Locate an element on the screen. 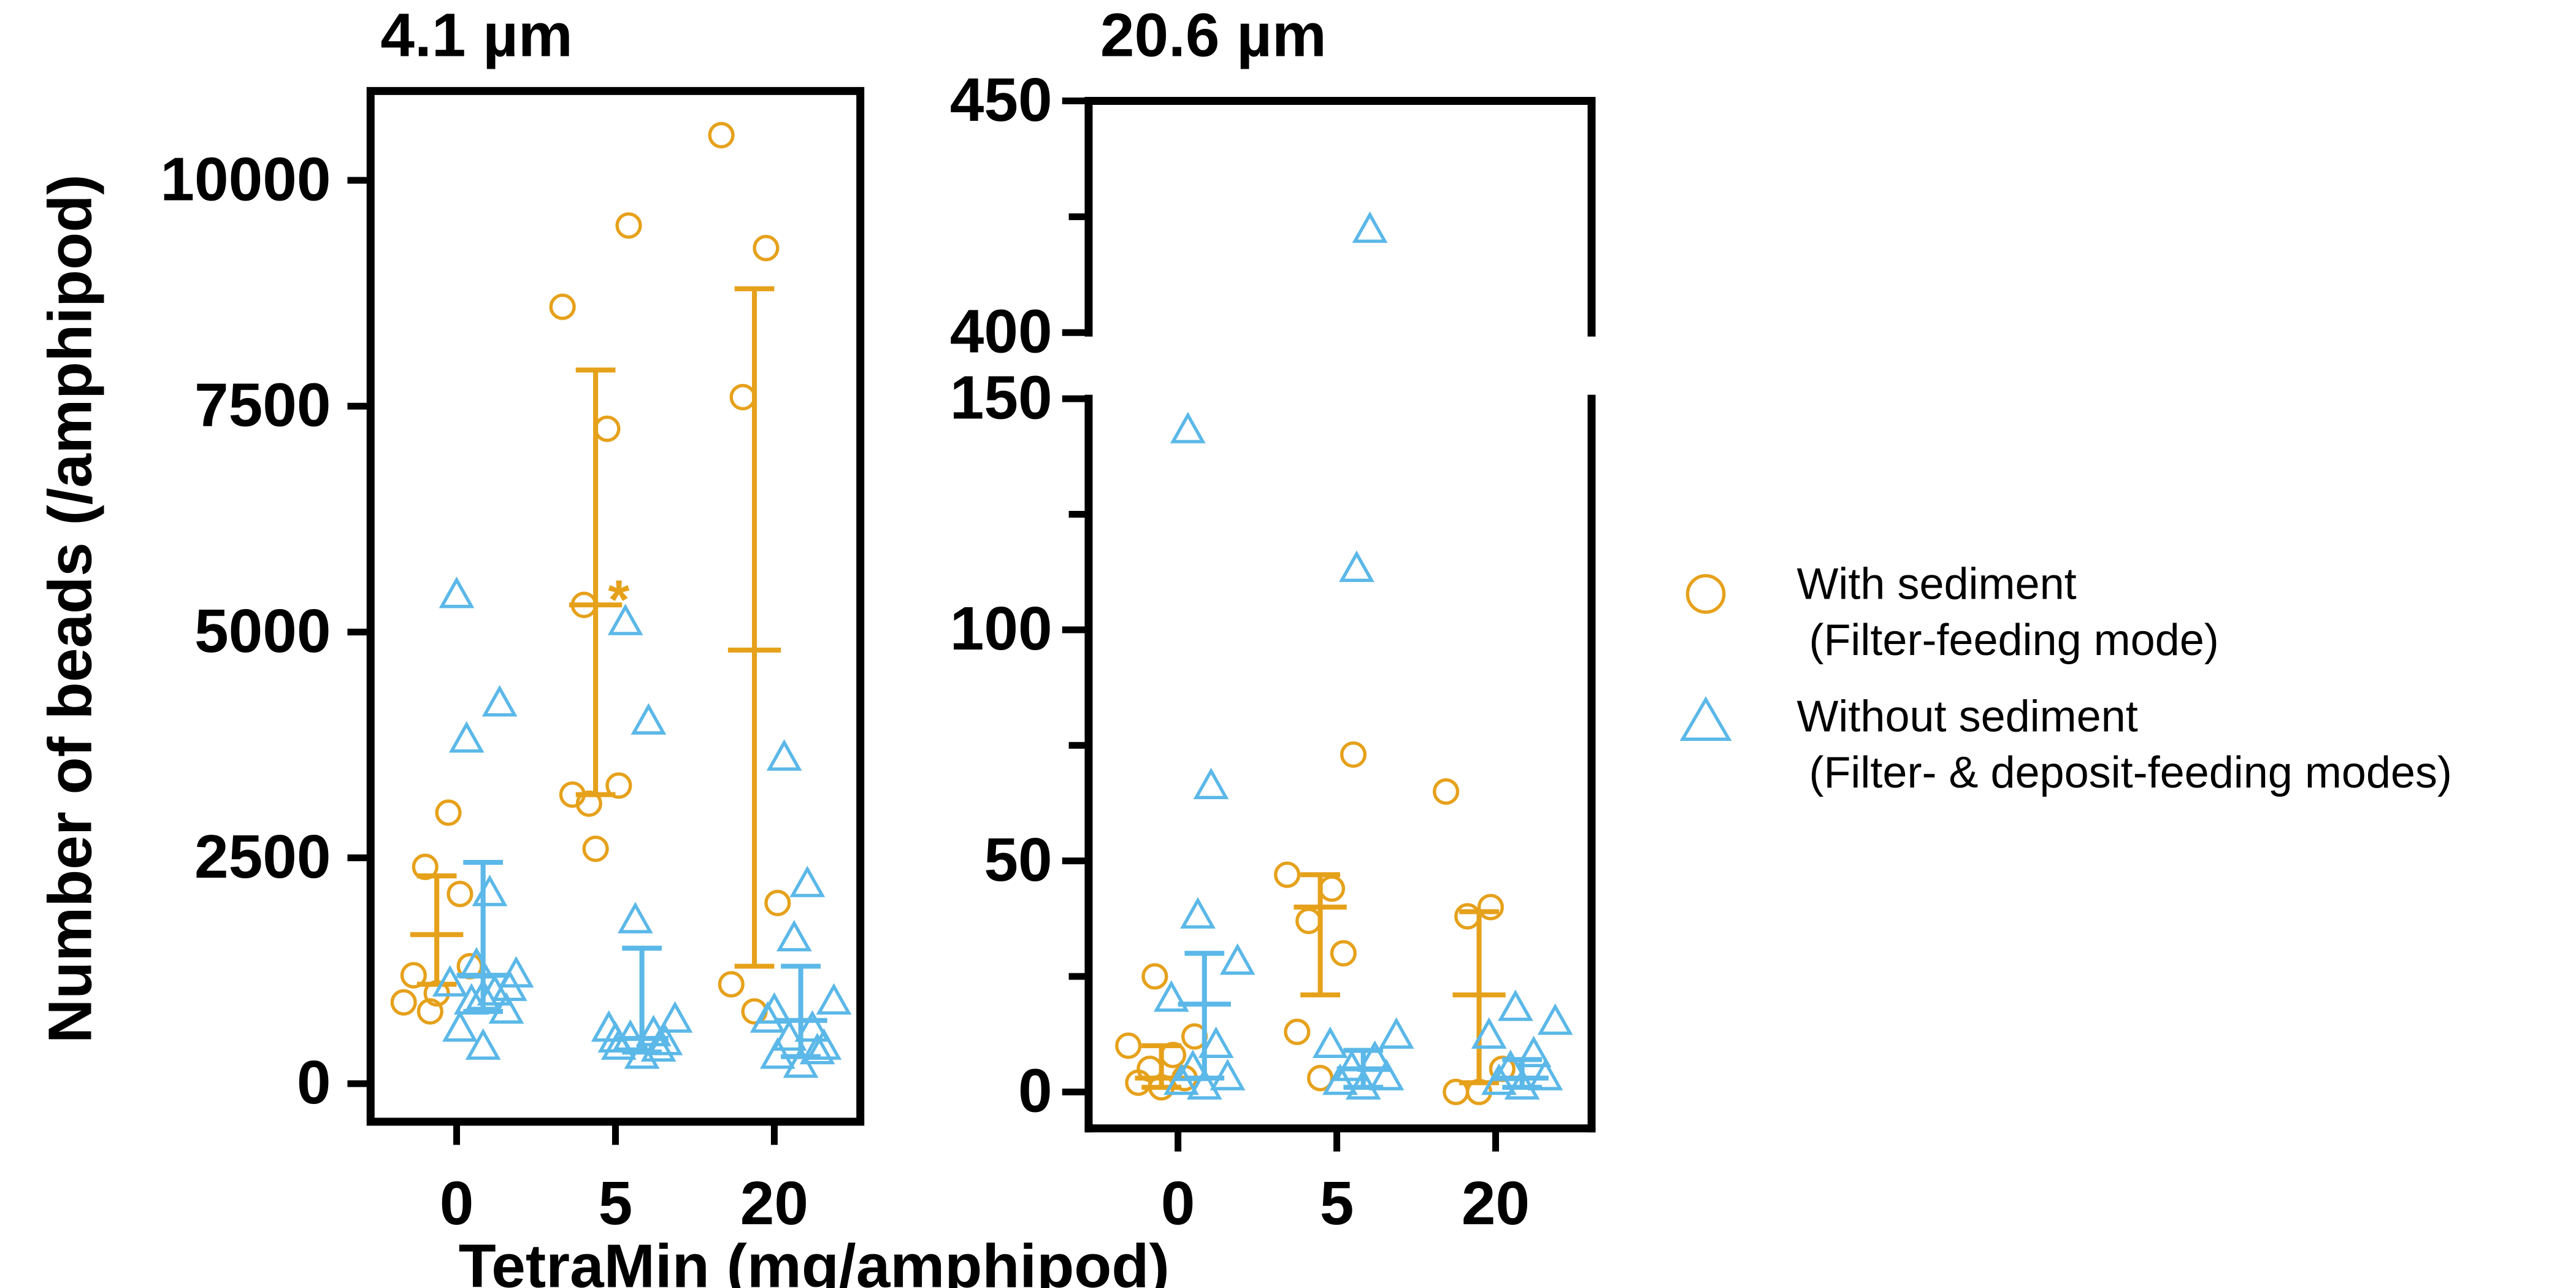  left-y-tick-label: 0 is located at coordinates (314, 1082).